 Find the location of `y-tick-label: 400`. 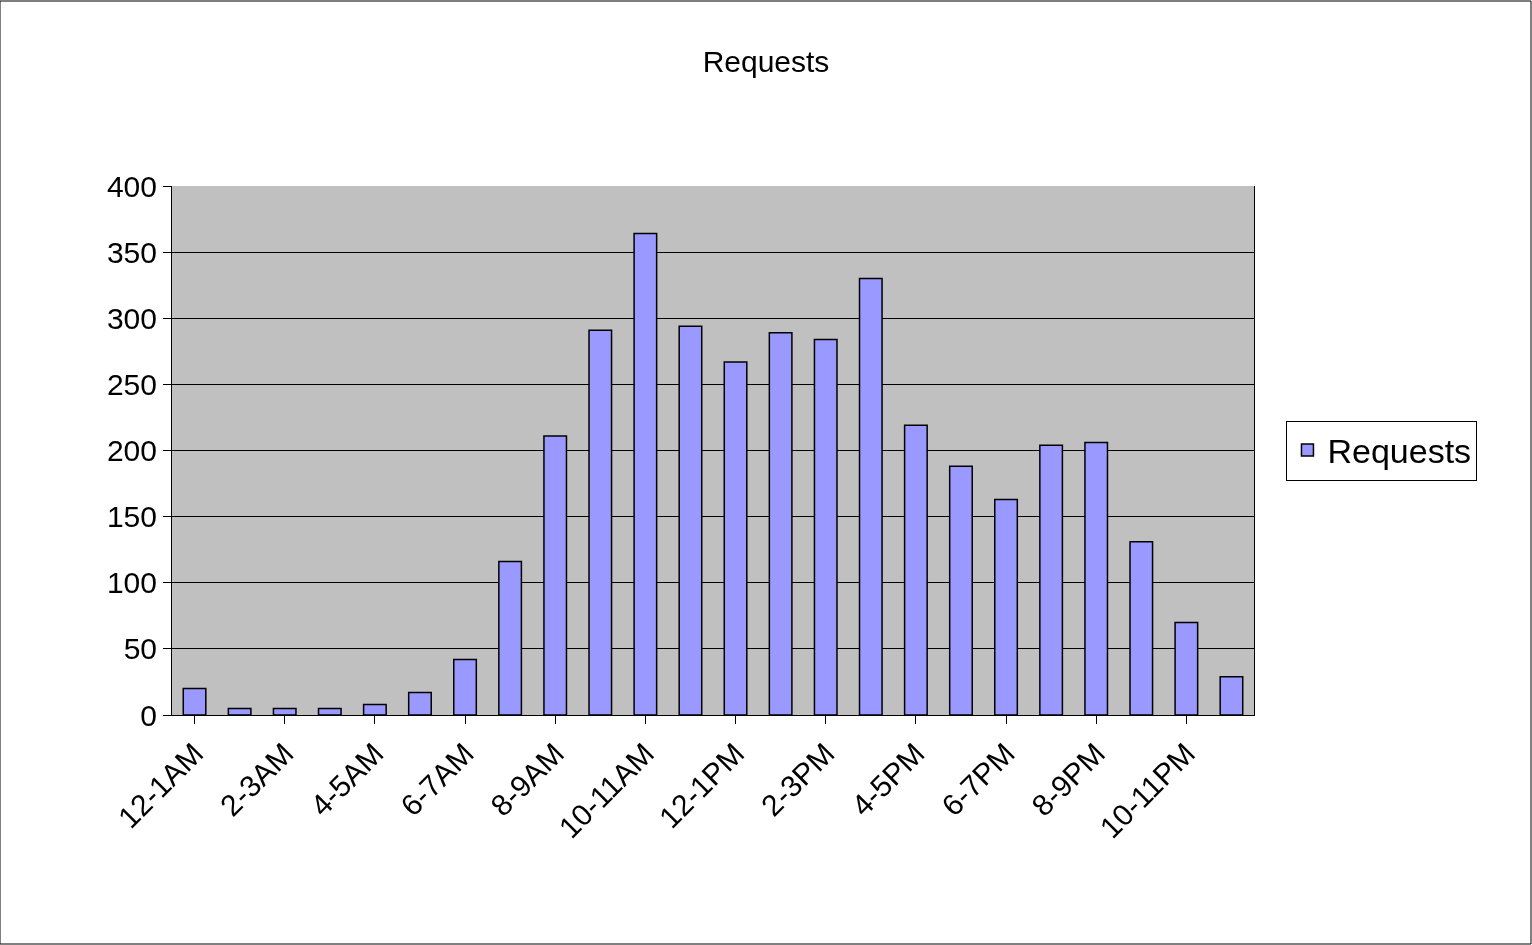

y-tick-label: 400 is located at coordinates (131, 186).